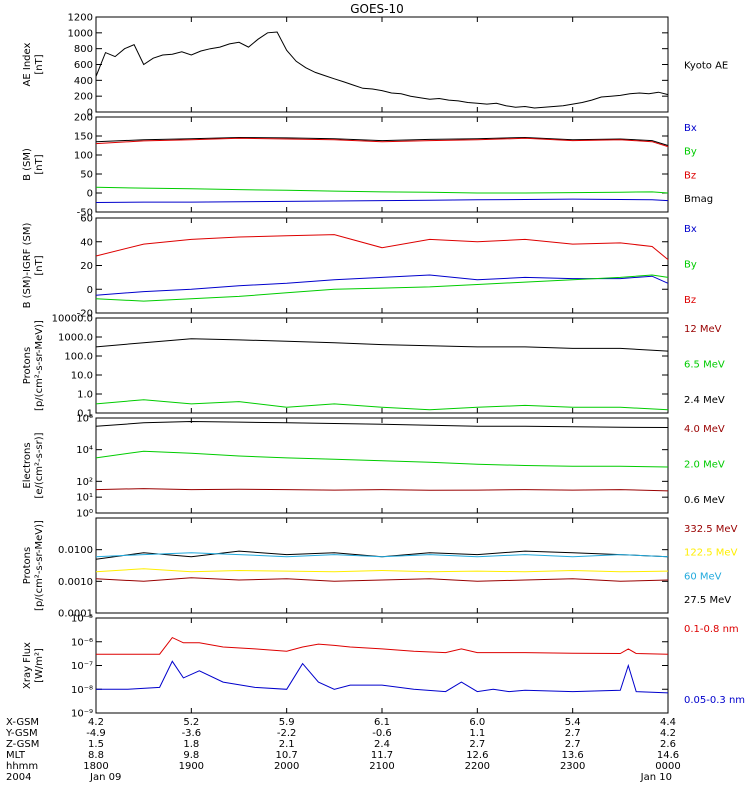 Image resolution: width=750 pixels, height=804 pixels. I want to click on legend-entry: 0.1-0.8 nm, so click(711, 629).